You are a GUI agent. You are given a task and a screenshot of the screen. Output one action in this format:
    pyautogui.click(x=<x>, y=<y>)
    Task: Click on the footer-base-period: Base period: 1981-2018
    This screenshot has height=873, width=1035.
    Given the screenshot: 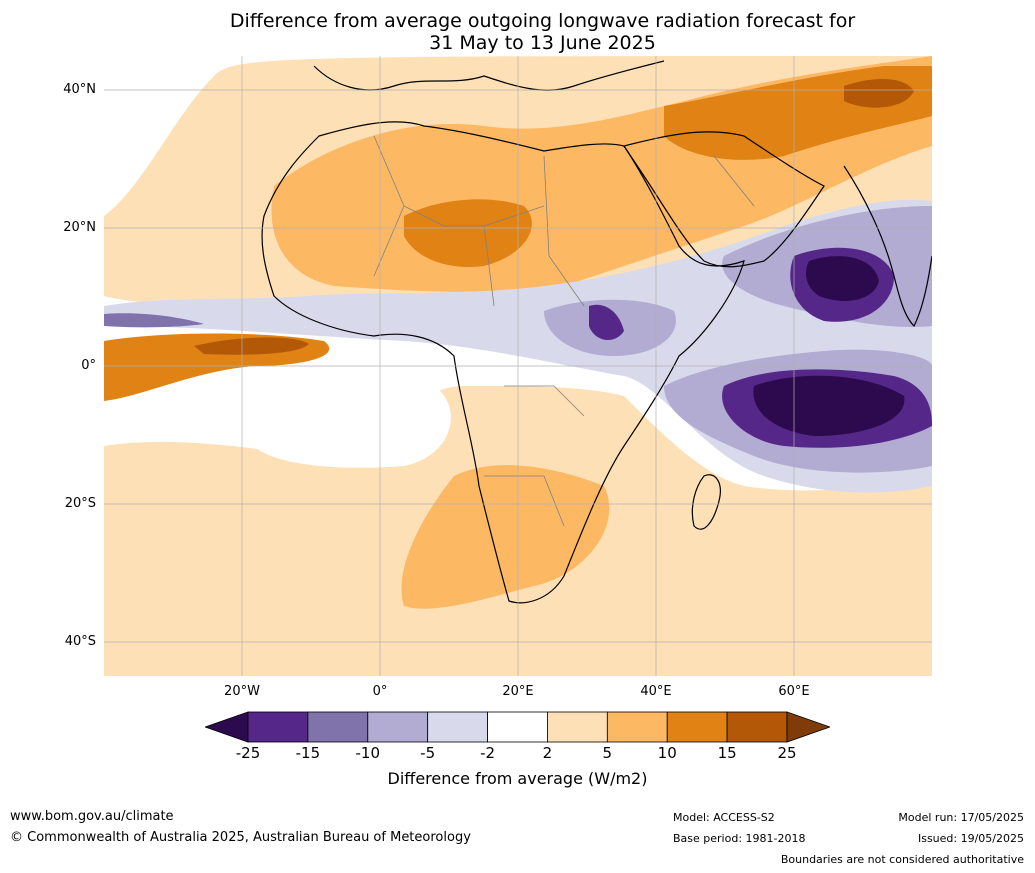 What is the action you would take?
    pyautogui.click(x=739, y=838)
    